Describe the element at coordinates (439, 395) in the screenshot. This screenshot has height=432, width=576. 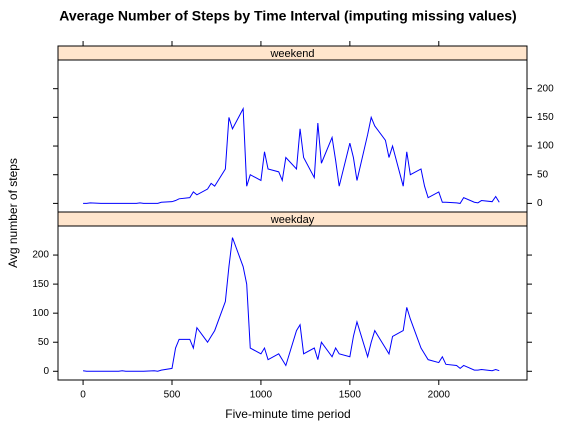
I see `x-tick-label: 2000` at that location.